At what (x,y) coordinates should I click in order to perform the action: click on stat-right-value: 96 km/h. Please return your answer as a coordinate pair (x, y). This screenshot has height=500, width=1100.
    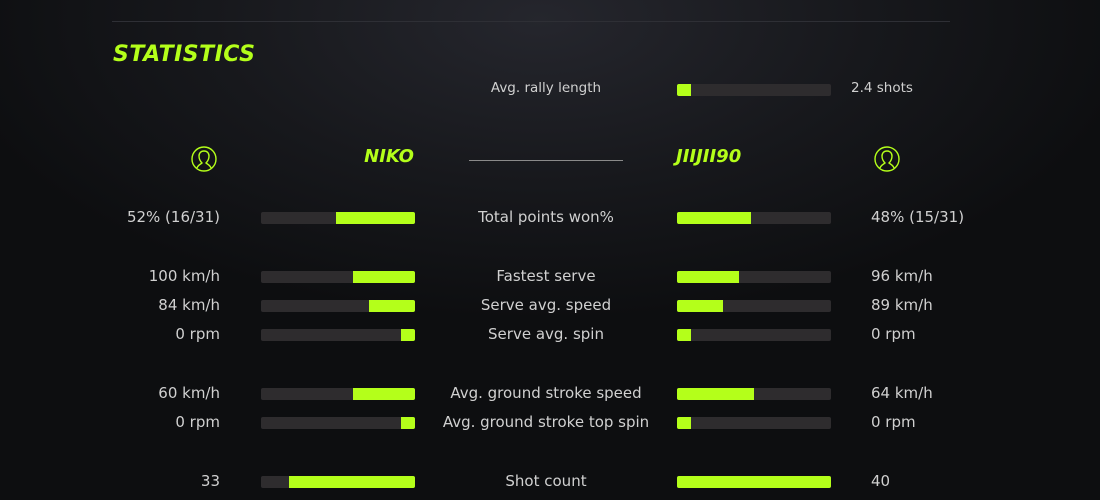
    Looking at the image, I should click on (902, 276).